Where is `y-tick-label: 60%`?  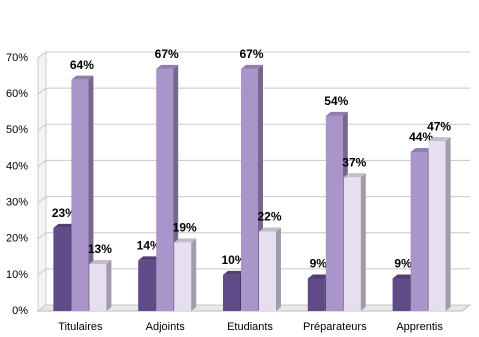 y-tick-label: 60% is located at coordinates (17, 94).